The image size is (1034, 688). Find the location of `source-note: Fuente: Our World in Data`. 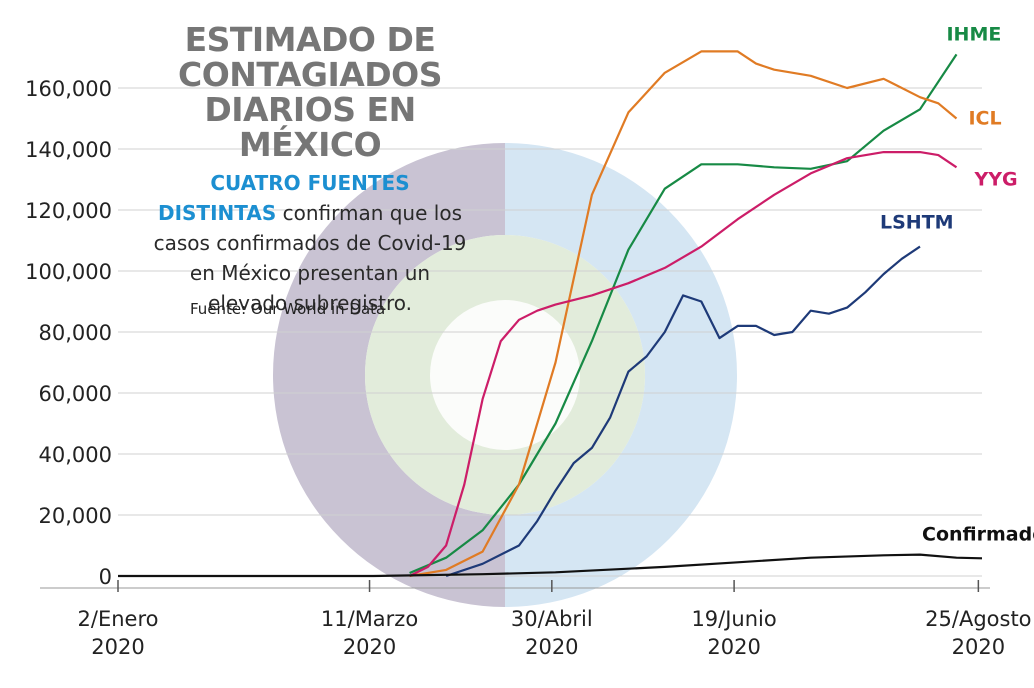

source-note: Fuente: Our World in Data is located at coordinates (288, 309).